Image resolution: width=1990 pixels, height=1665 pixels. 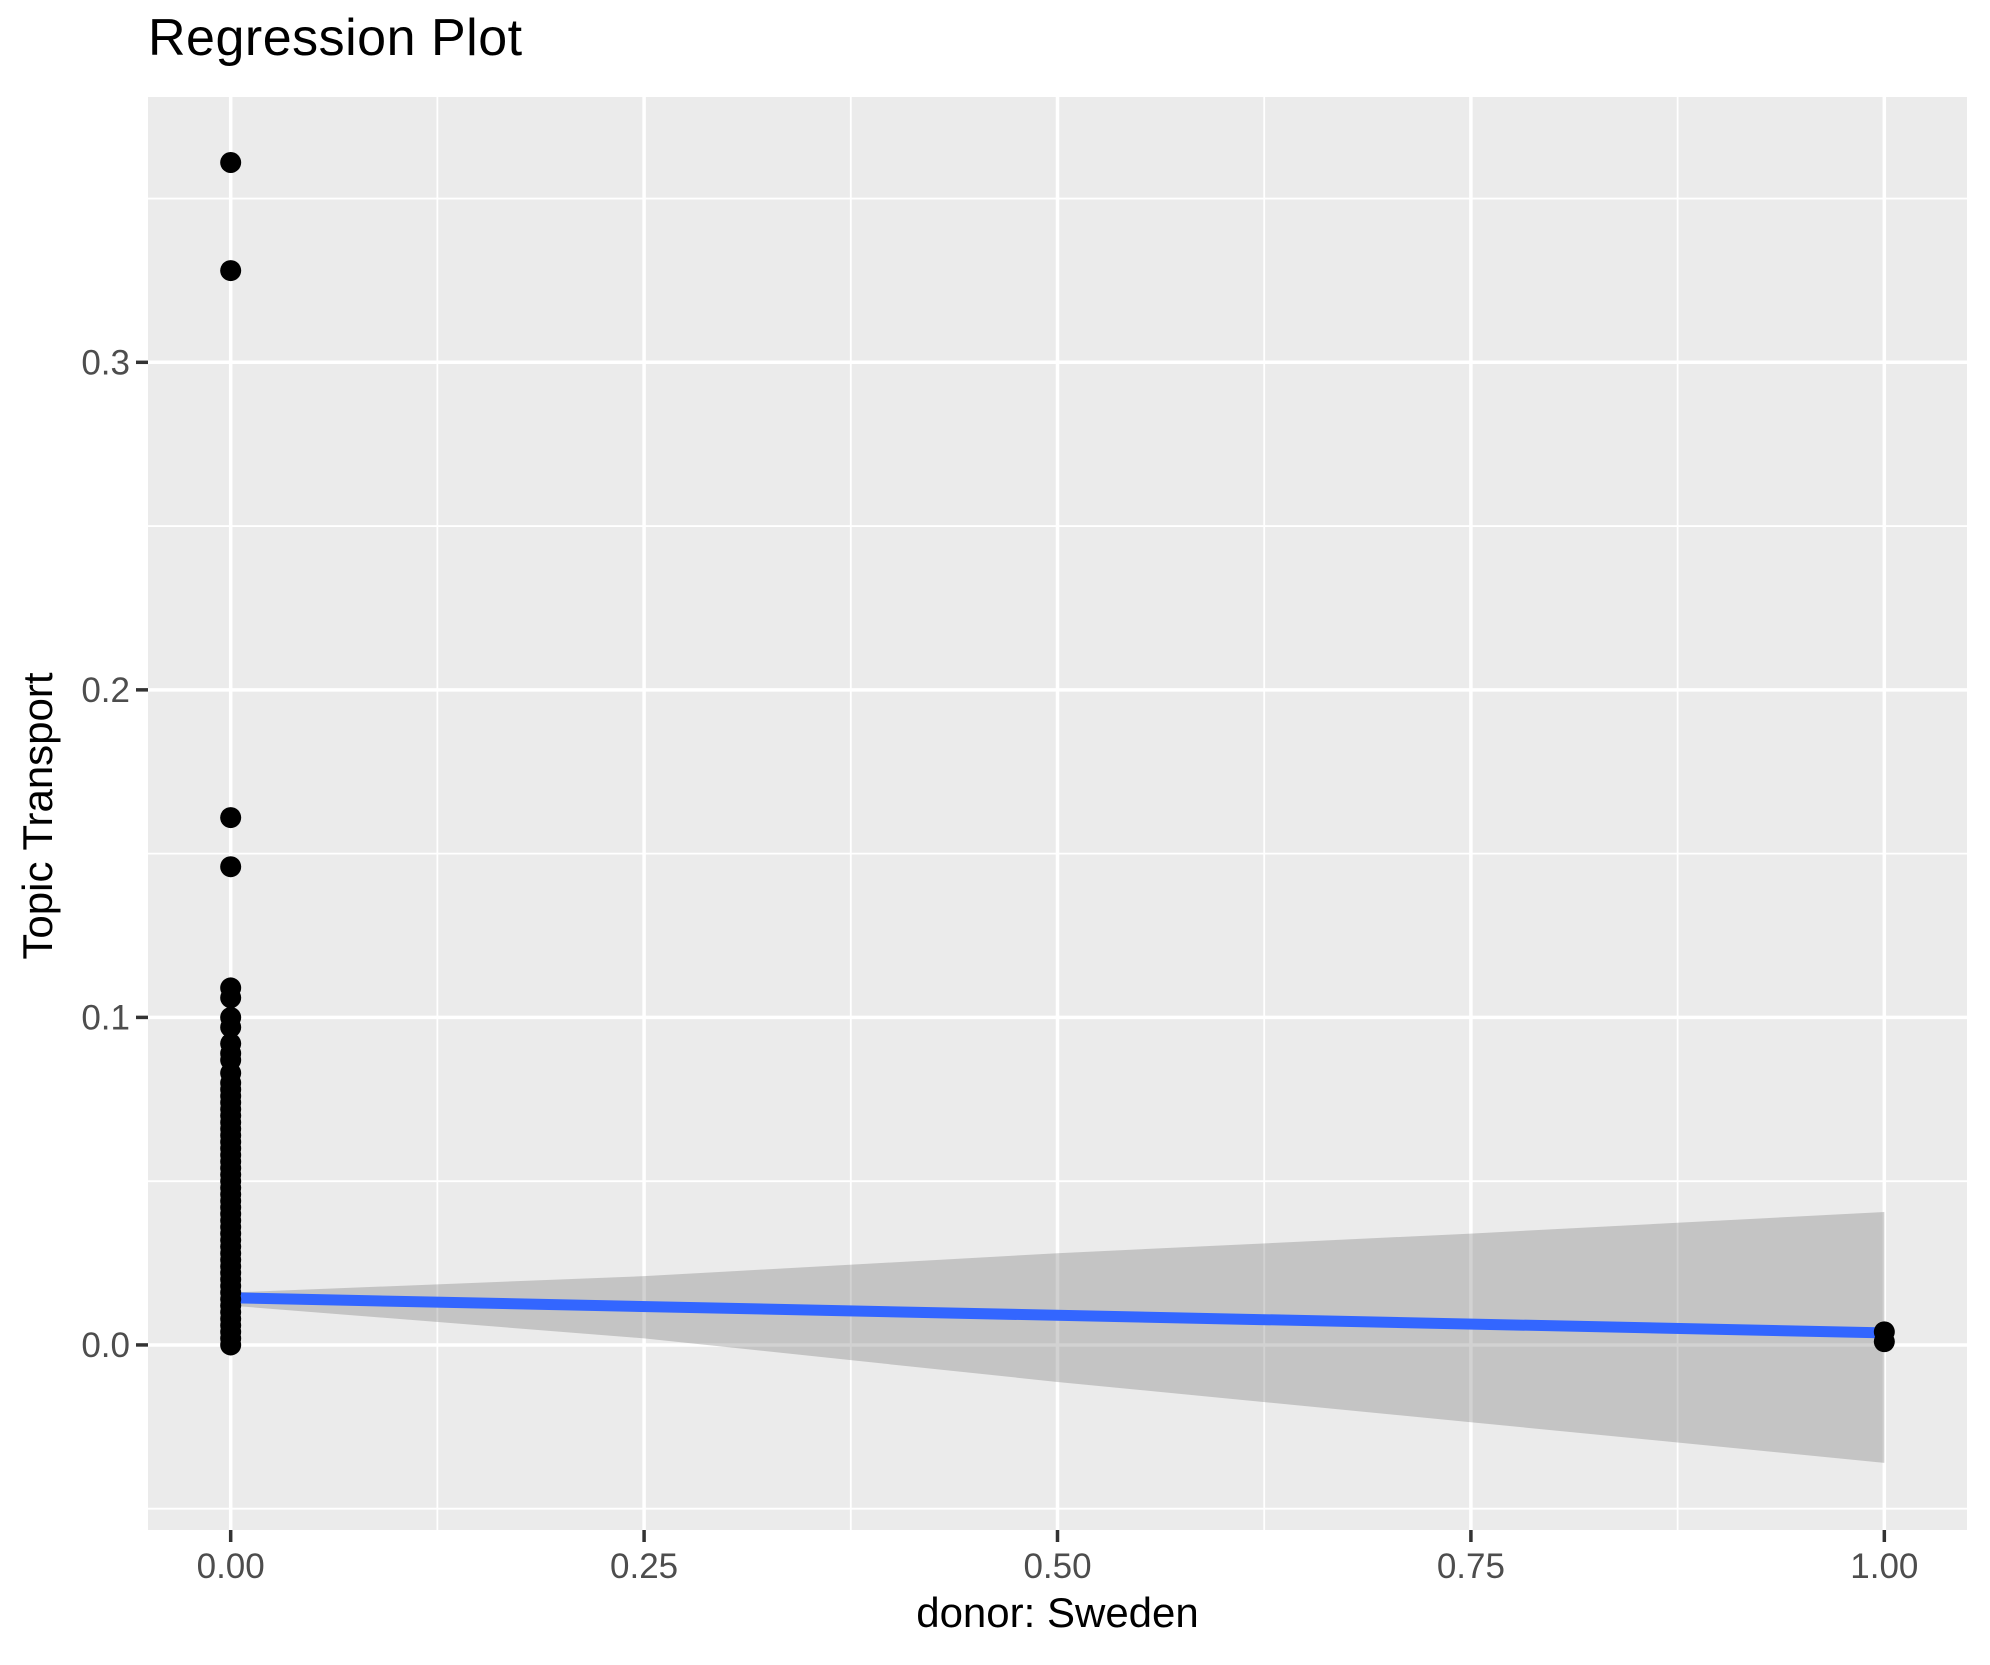 I want to click on x-tick-label: 0.50, so click(x=1057, y=1566).